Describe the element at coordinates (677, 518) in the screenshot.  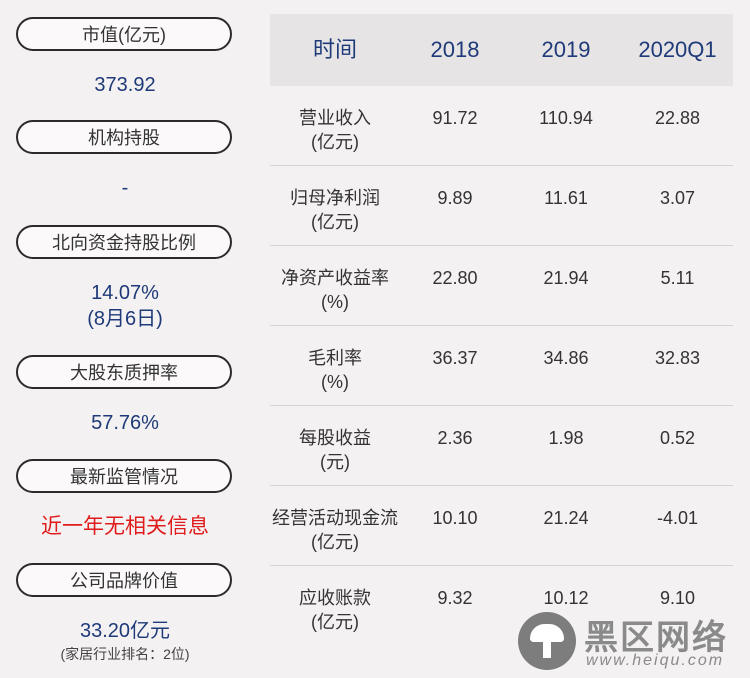
I see `cell-2020q1: -4.01` at that location.